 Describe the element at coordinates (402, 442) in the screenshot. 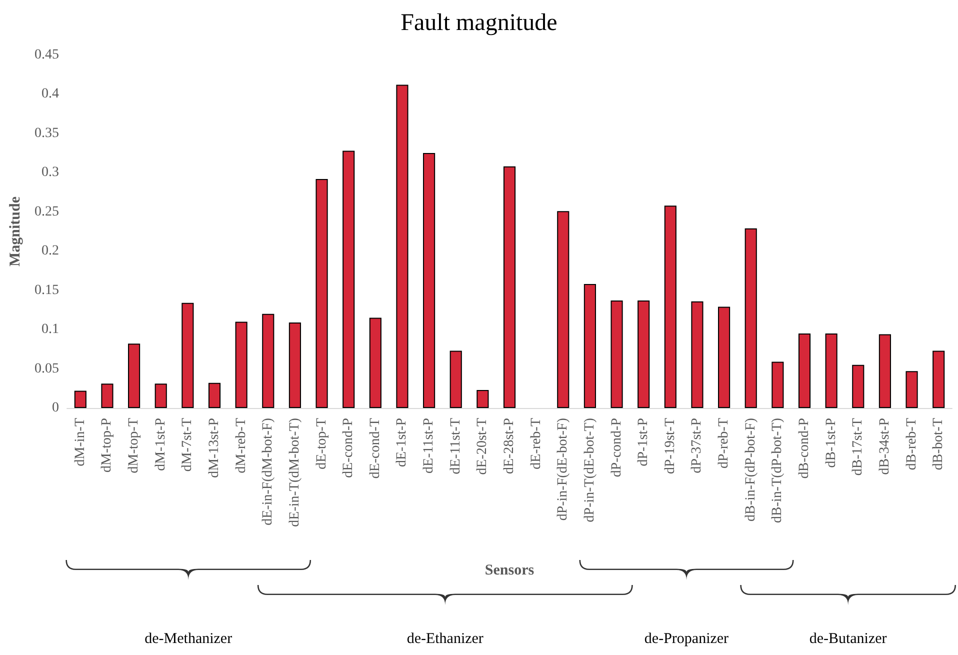

I see `x-tick-label: dE-1st-P` at that location.